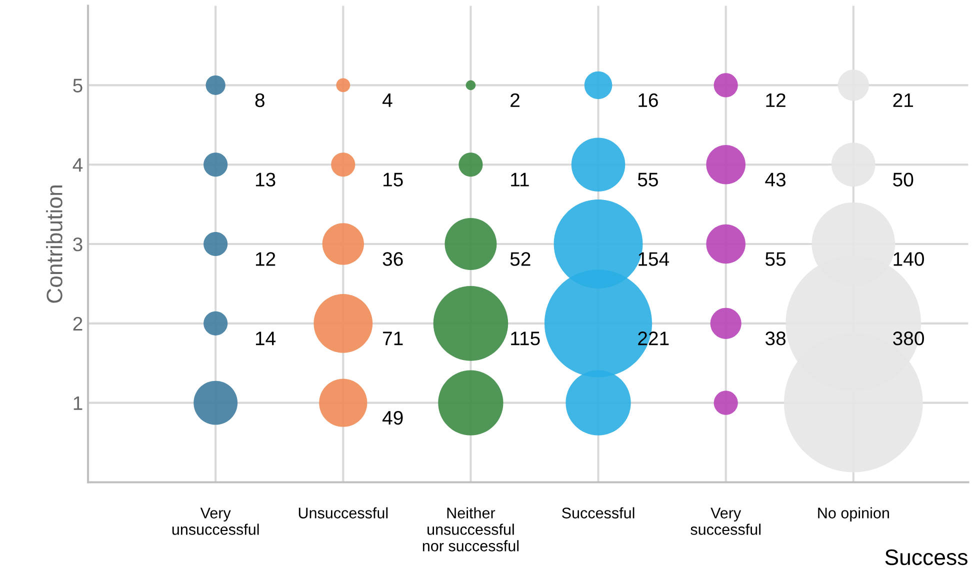  What do you see at coordinates (78, 403) in the screenshot?
I see `y-tick-label: 1` at bounding box center [78, 403].